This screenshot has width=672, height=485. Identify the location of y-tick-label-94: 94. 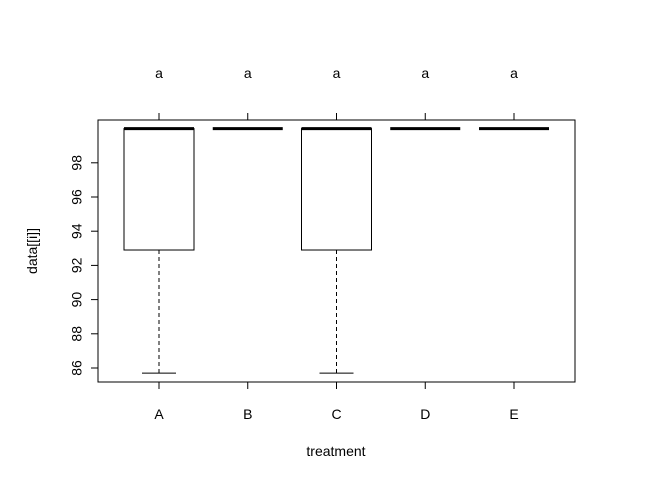
(77, 231).